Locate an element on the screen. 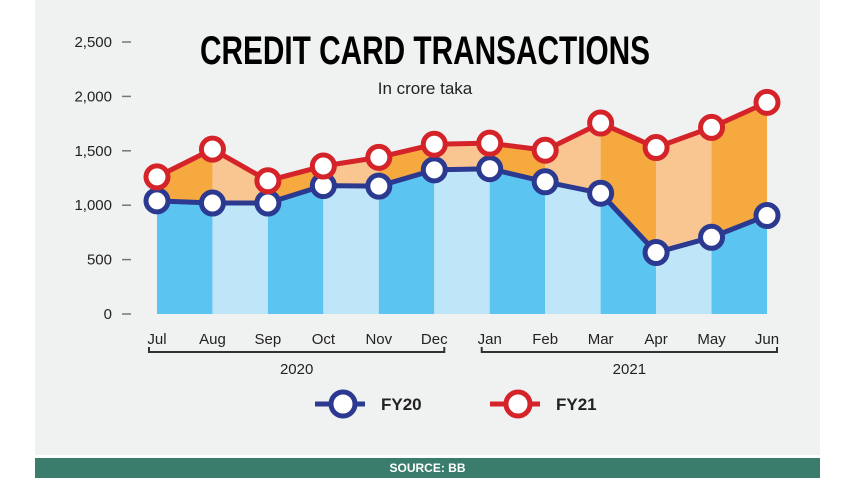  legend-label: FY21 is located at coordinates (576, 404).